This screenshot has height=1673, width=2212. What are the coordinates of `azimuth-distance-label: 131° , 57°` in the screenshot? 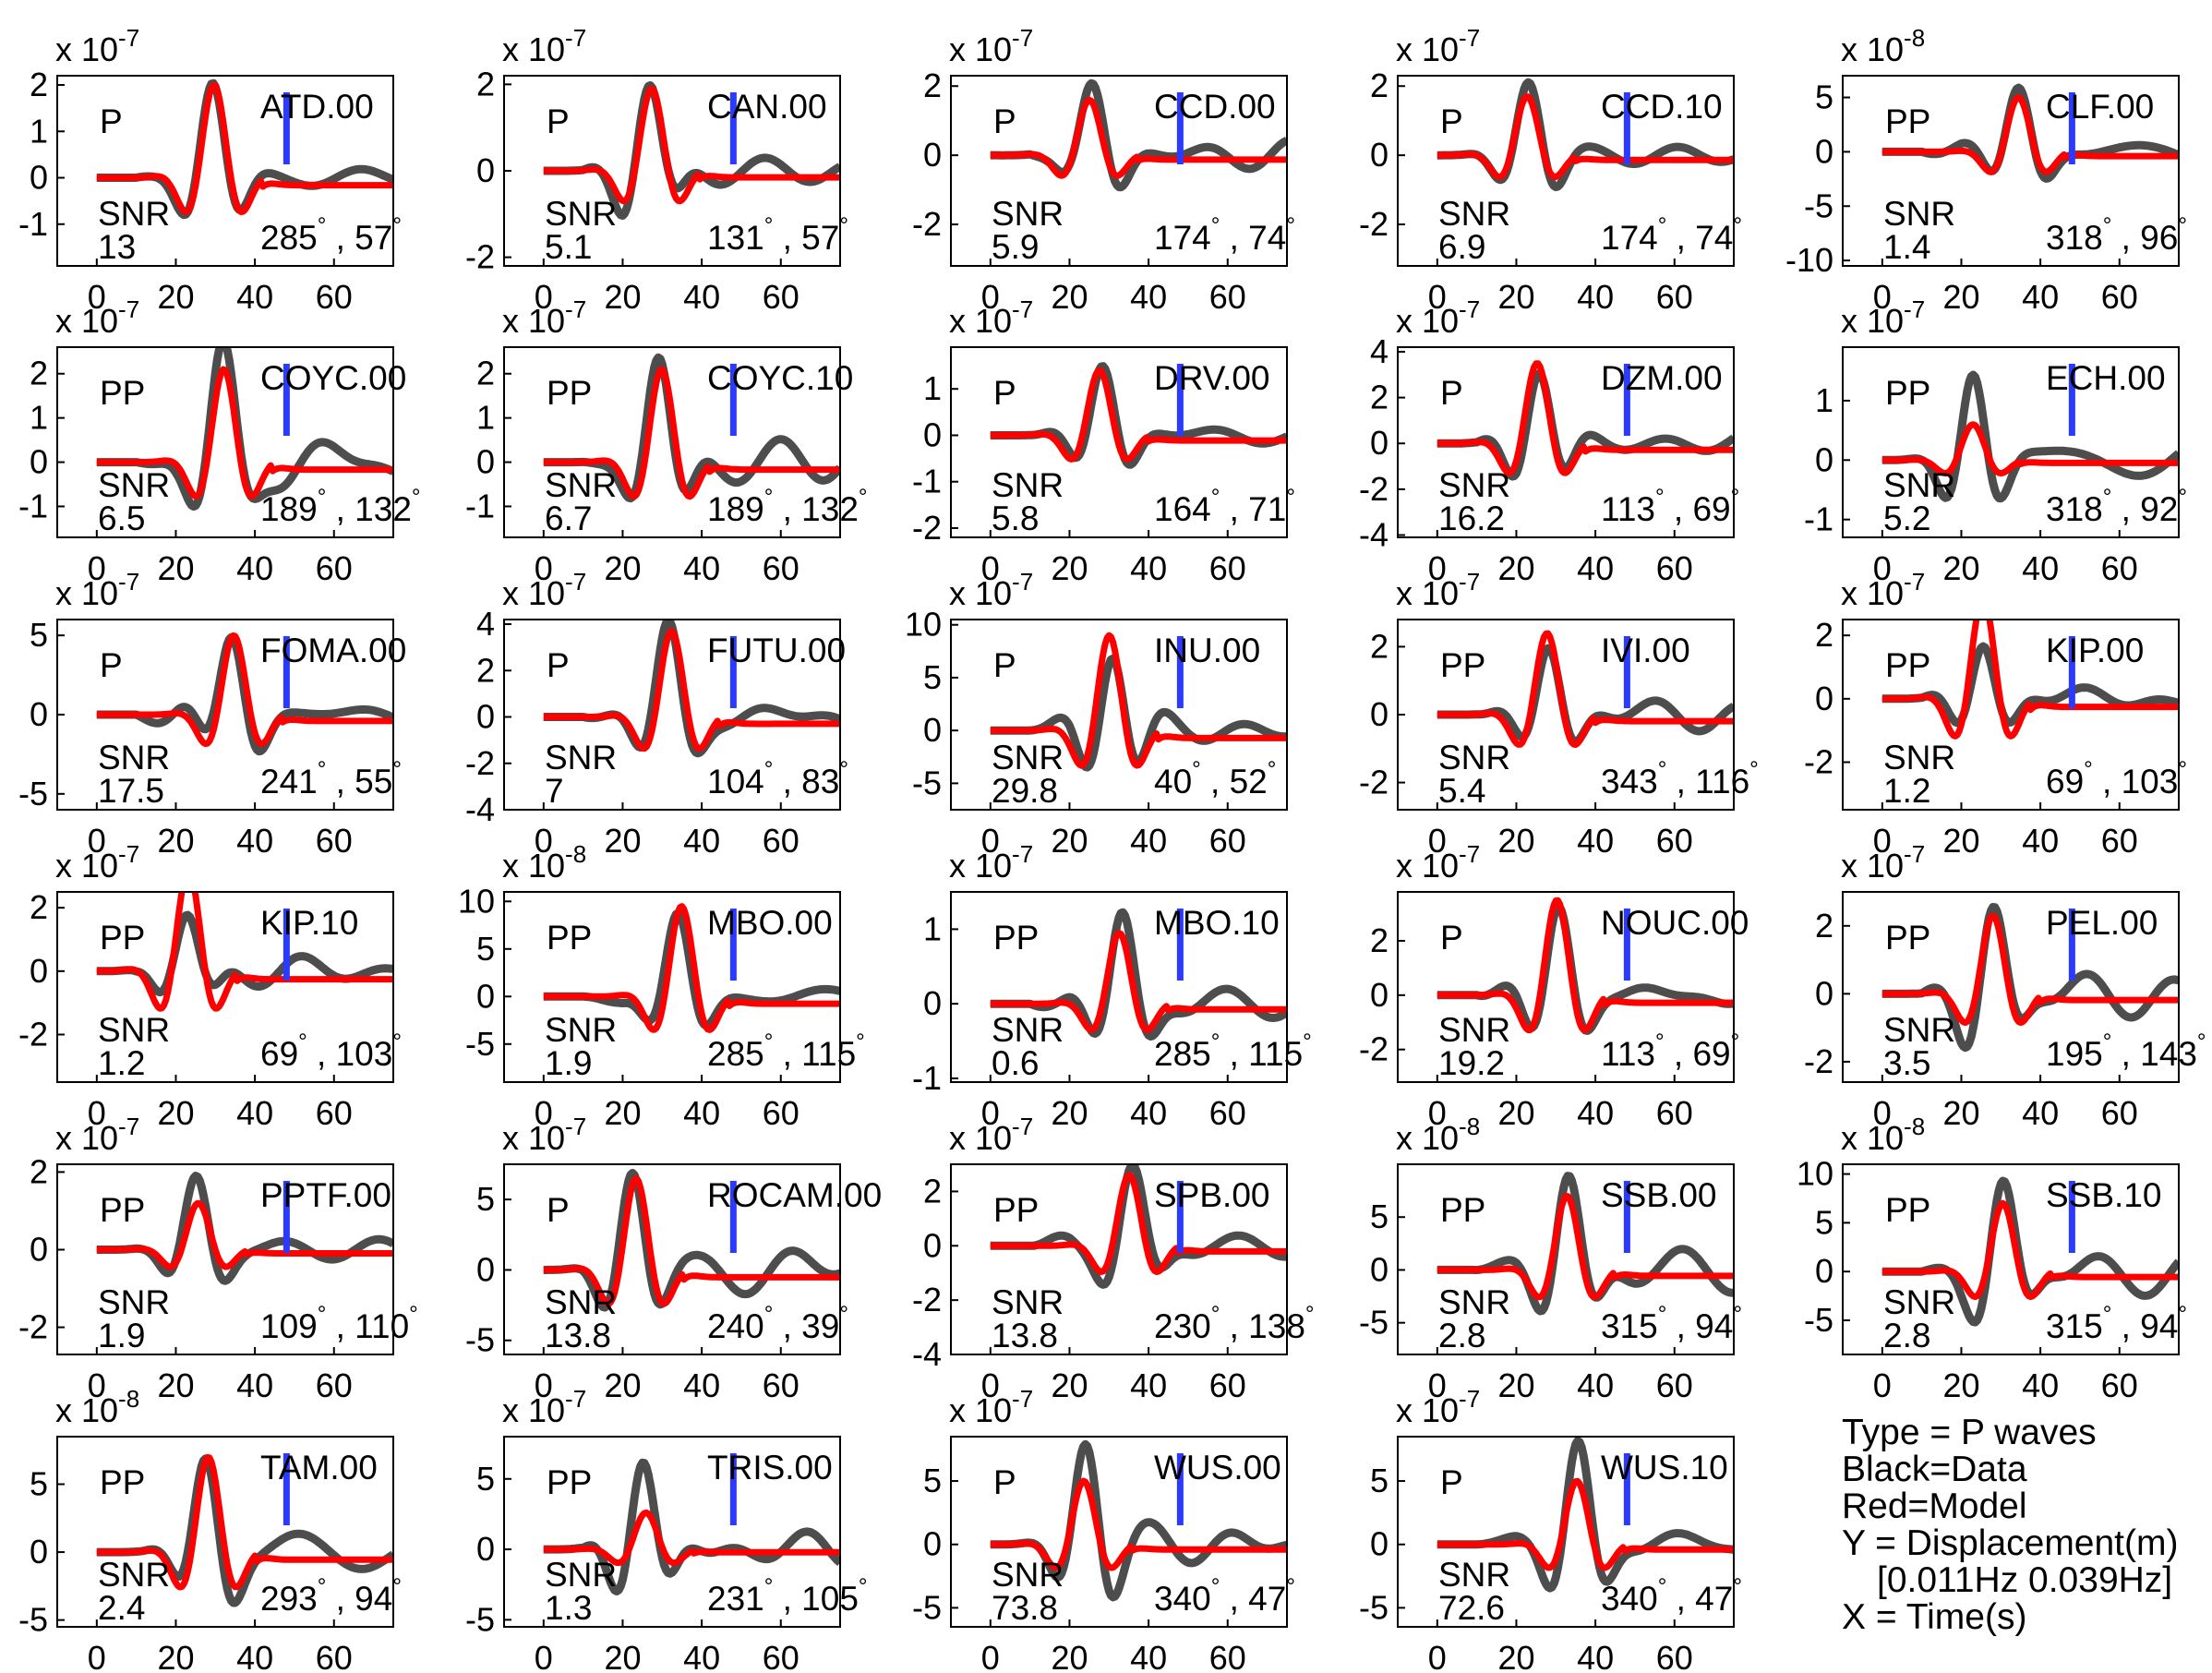 It's located at (777, 235).